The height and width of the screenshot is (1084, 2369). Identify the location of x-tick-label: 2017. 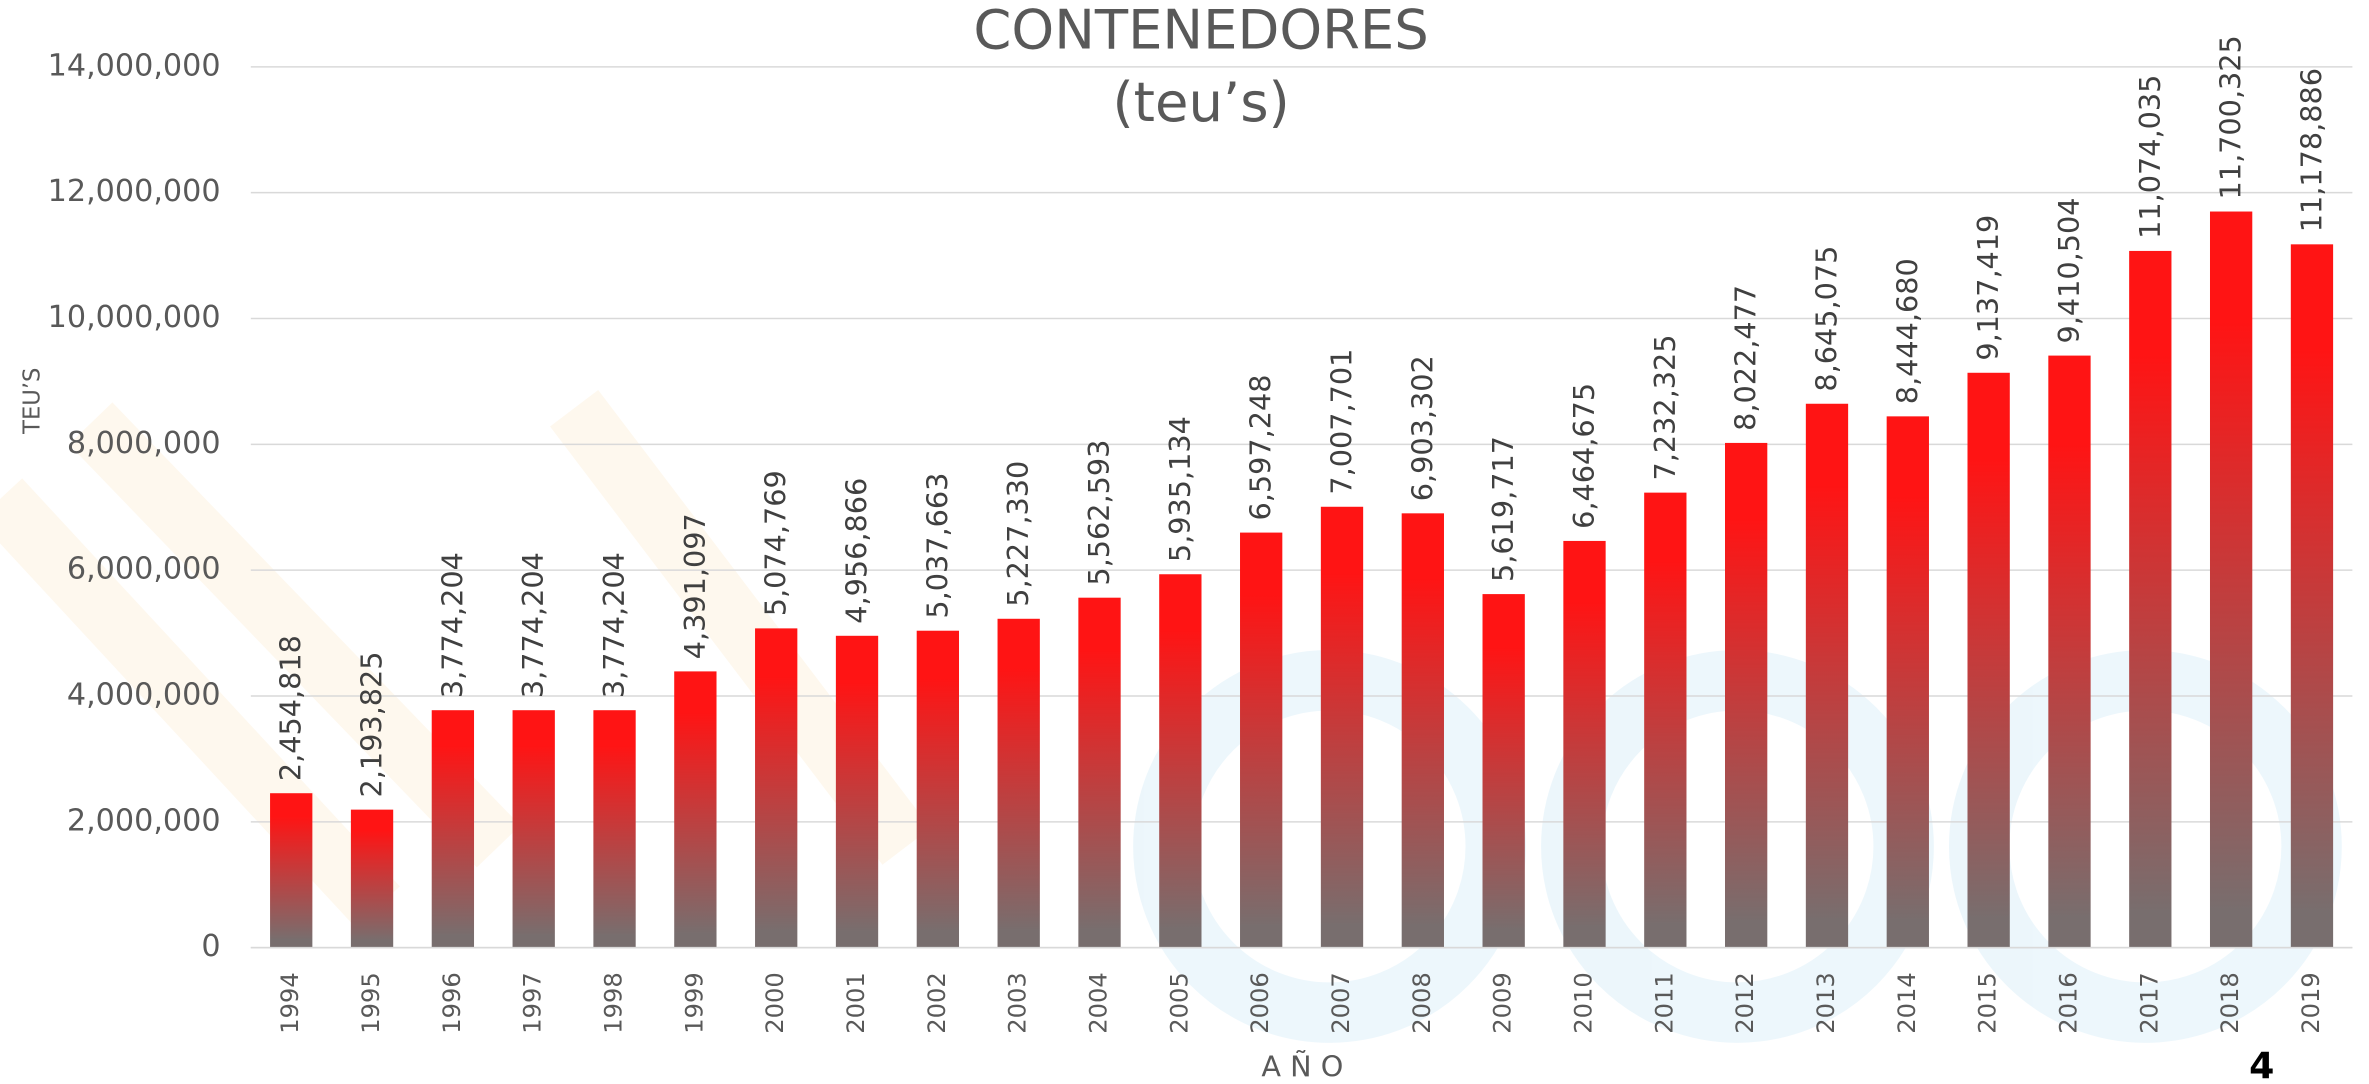
(2149, 1002).